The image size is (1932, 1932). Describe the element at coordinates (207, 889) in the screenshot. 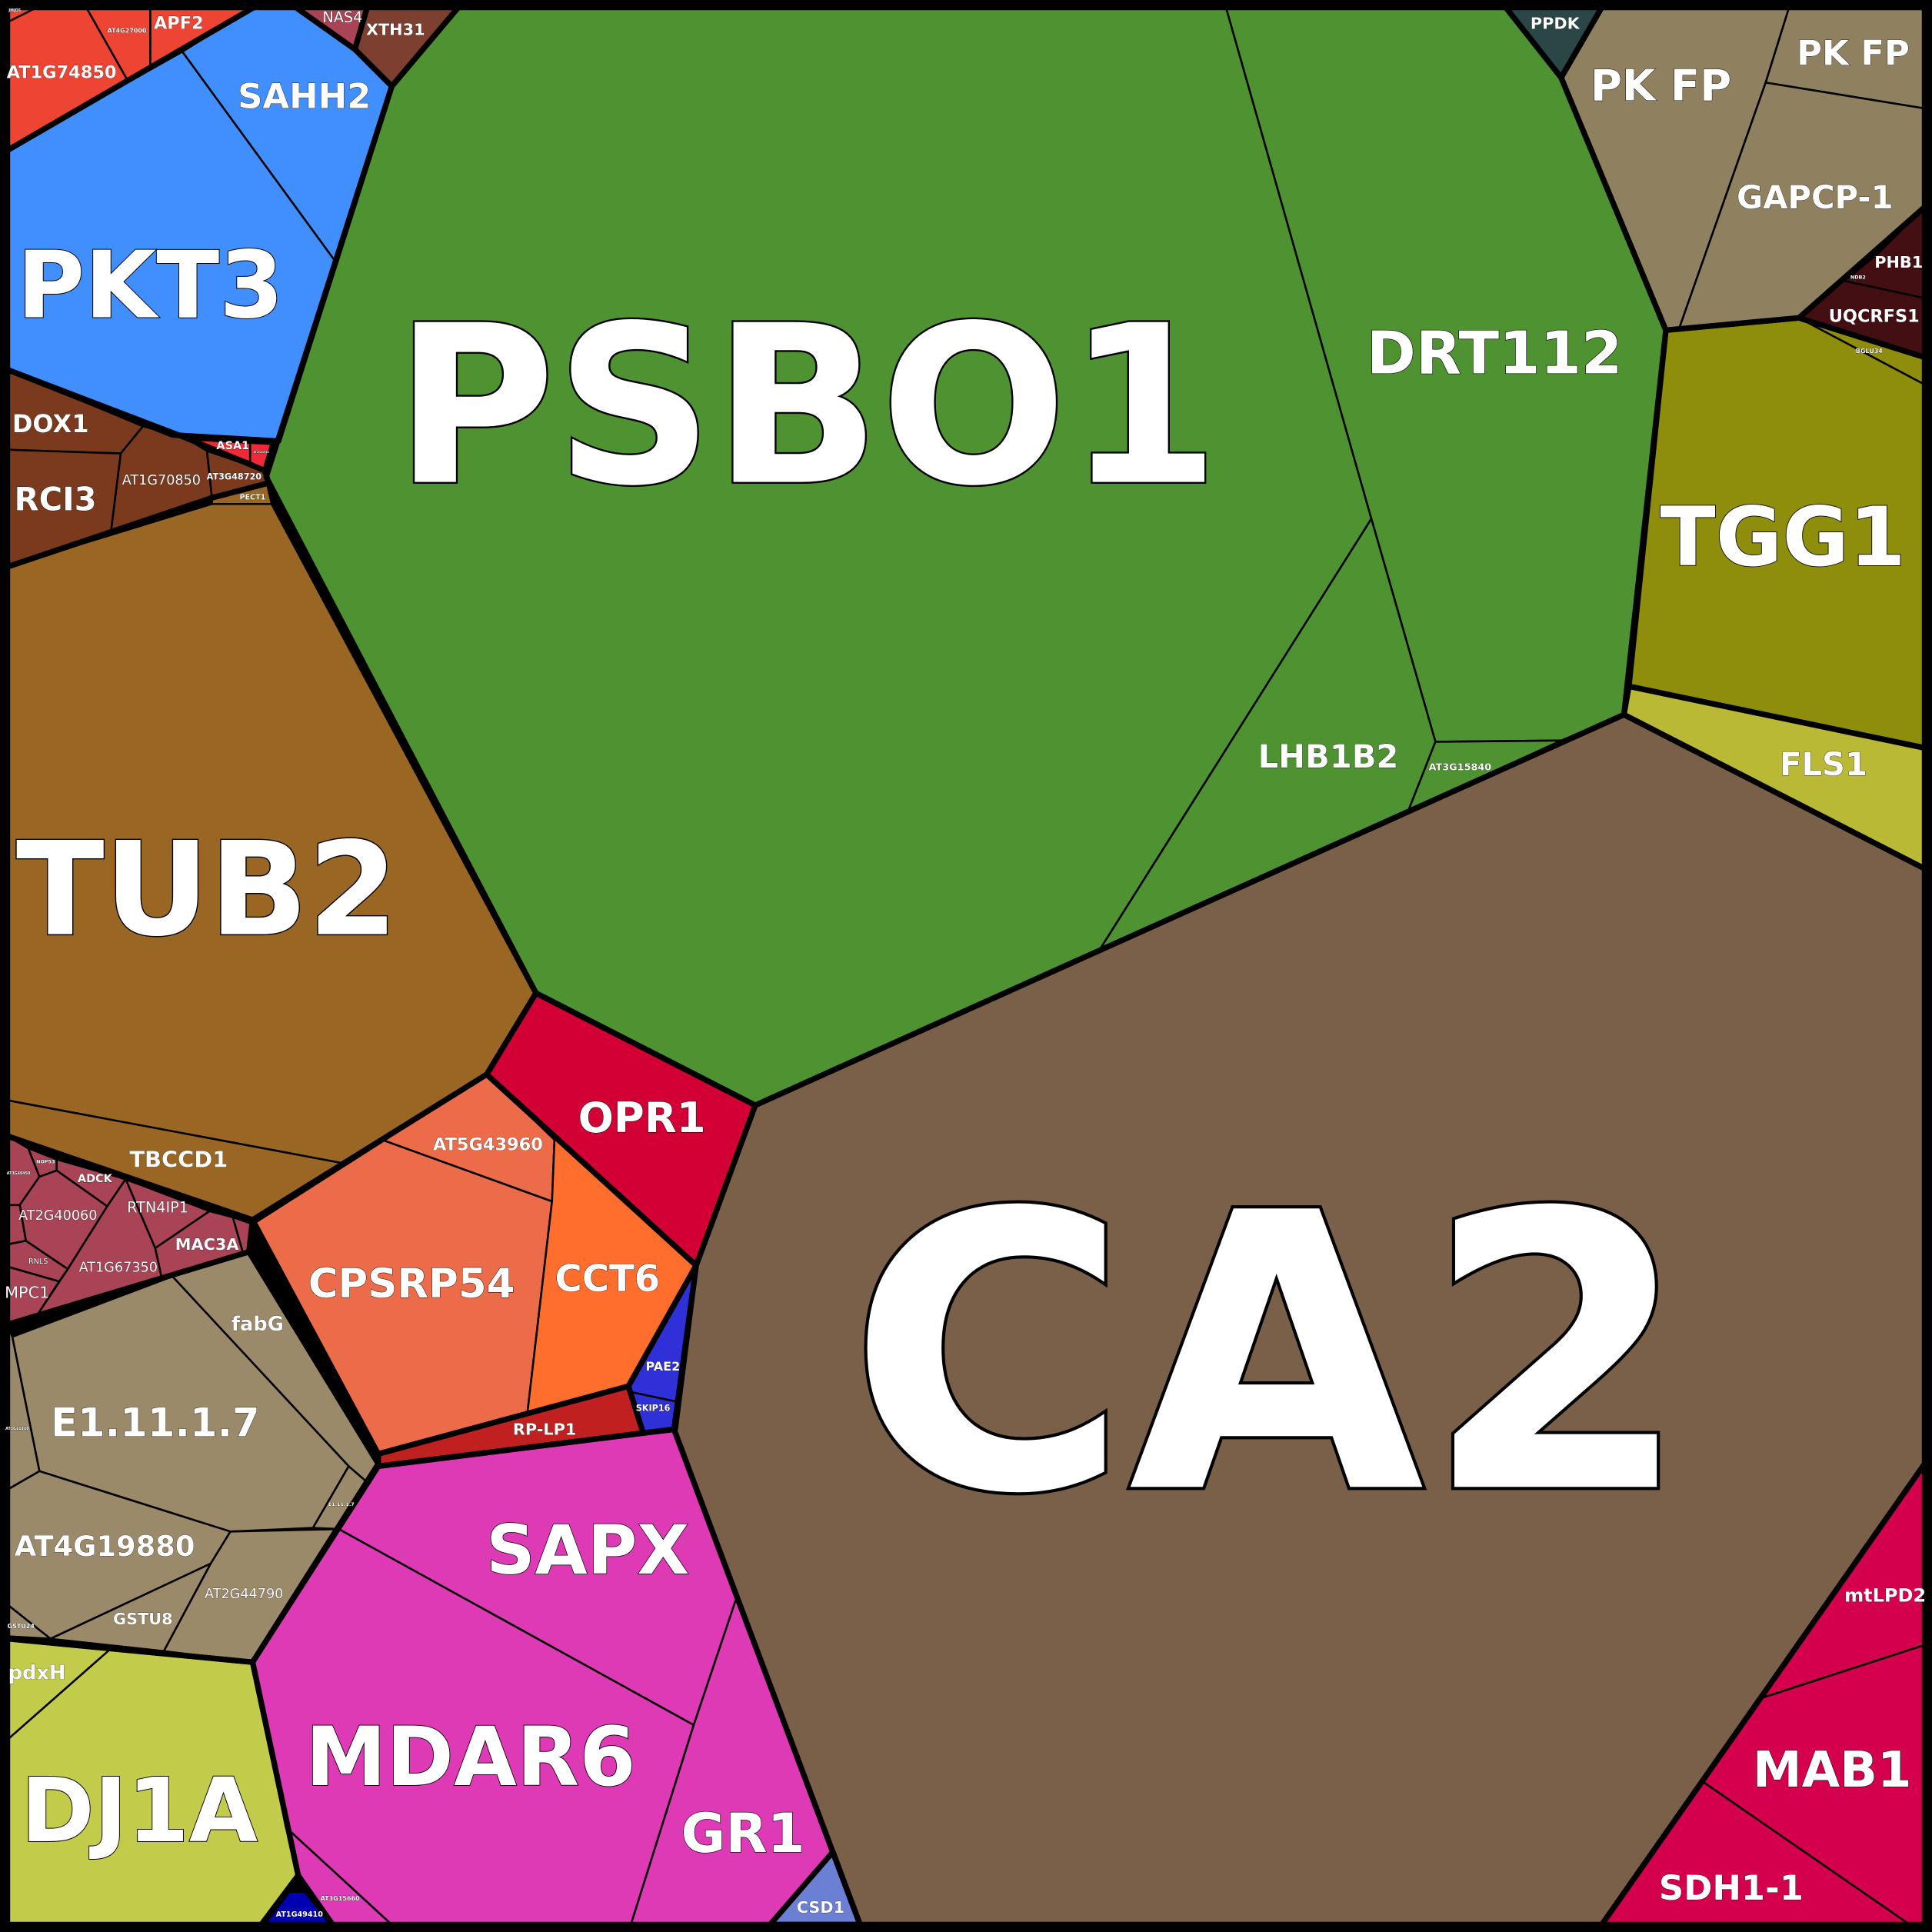

I see `cell-label-tub2: TUB2` at that location.